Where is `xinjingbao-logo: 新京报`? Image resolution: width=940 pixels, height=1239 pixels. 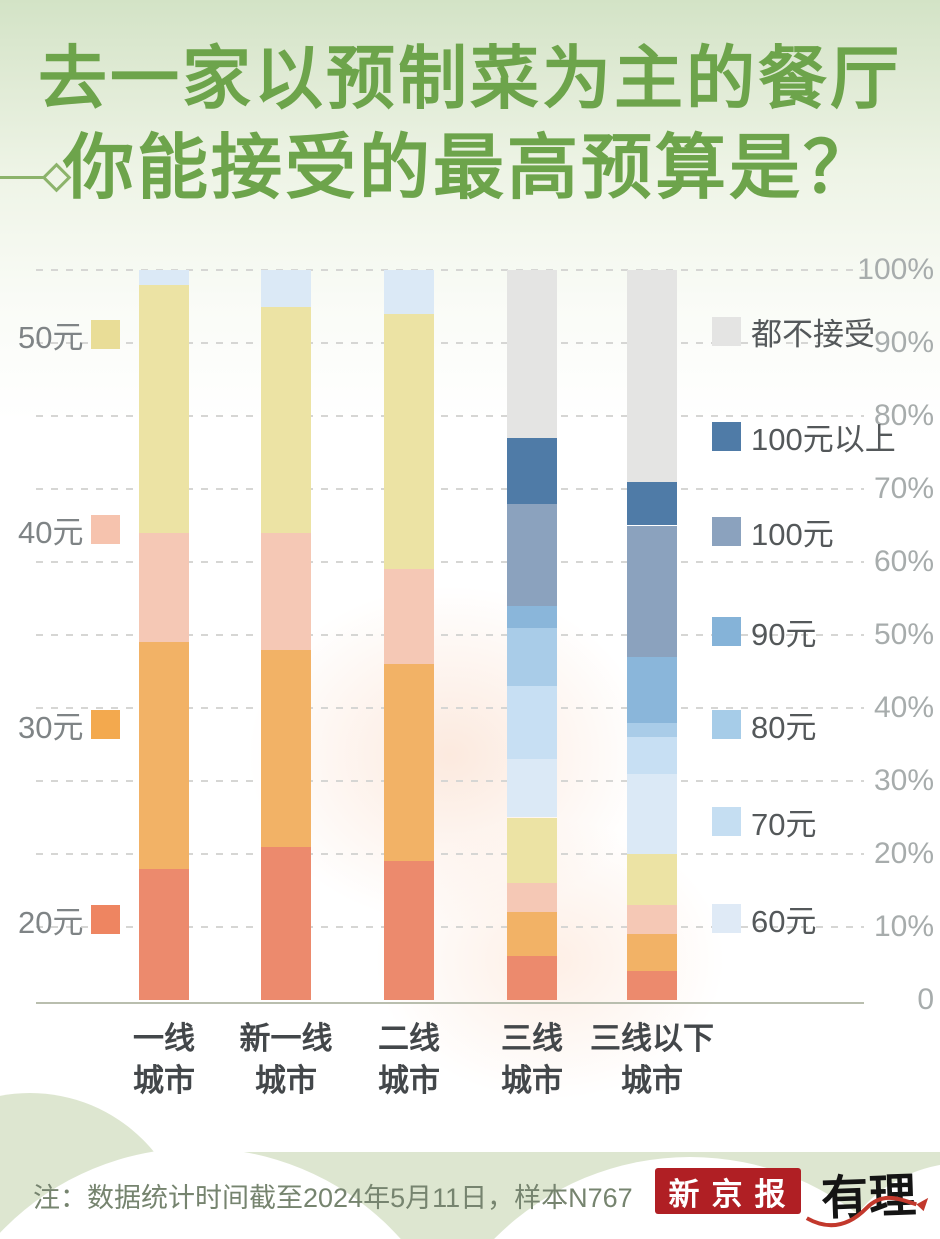
xinjingbao-logo: 新京报 is located at coordinates (728, 1191).